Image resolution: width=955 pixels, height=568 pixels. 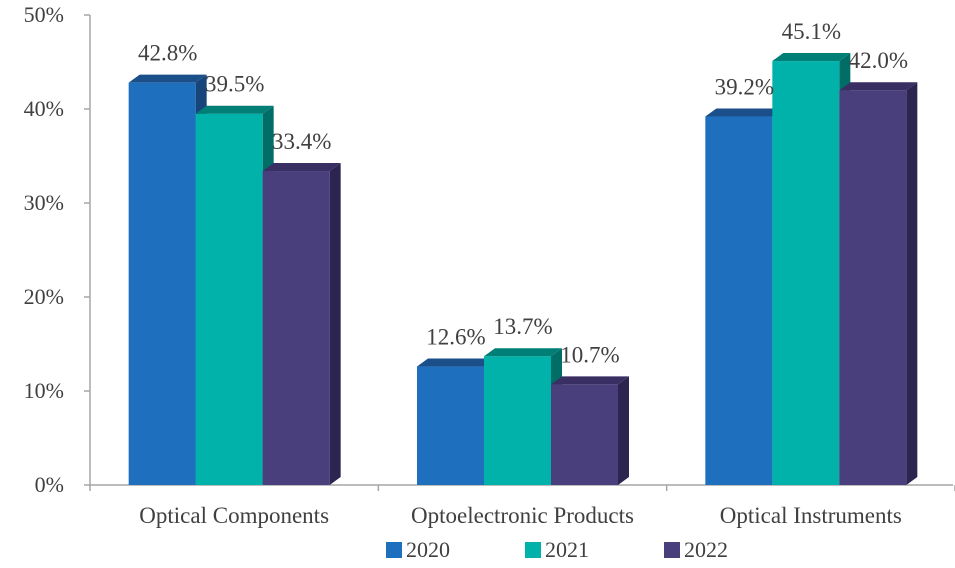 What do you see at coordinates (57, 249) in the screenshot?
I see `y-axis: 0% 10% 20% 30% 40% 50%` at bounding box center [57, 249].